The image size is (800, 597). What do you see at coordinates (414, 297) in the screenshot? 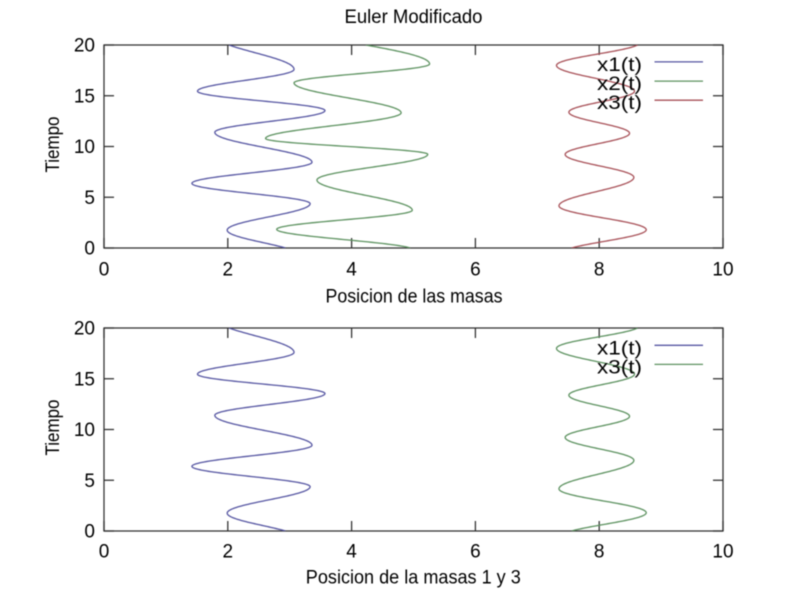
I see `svg-text: Posicion de las masas` at bounding box center [414, 297].